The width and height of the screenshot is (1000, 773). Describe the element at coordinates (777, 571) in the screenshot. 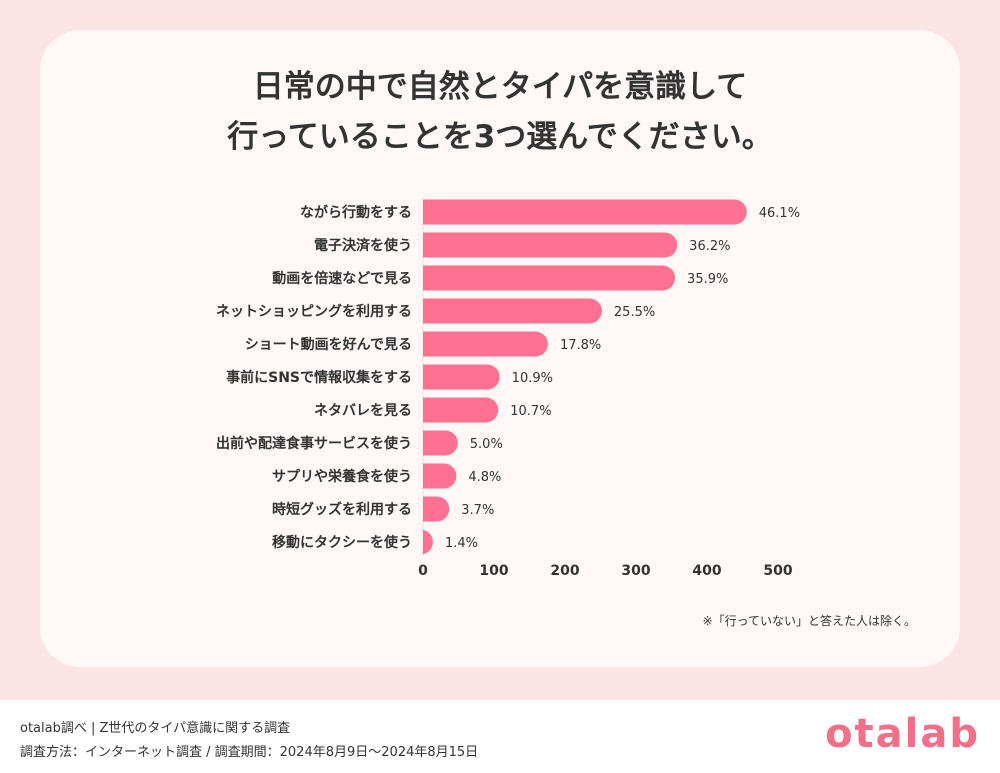

I see `x-tick-label: 500` at that location.